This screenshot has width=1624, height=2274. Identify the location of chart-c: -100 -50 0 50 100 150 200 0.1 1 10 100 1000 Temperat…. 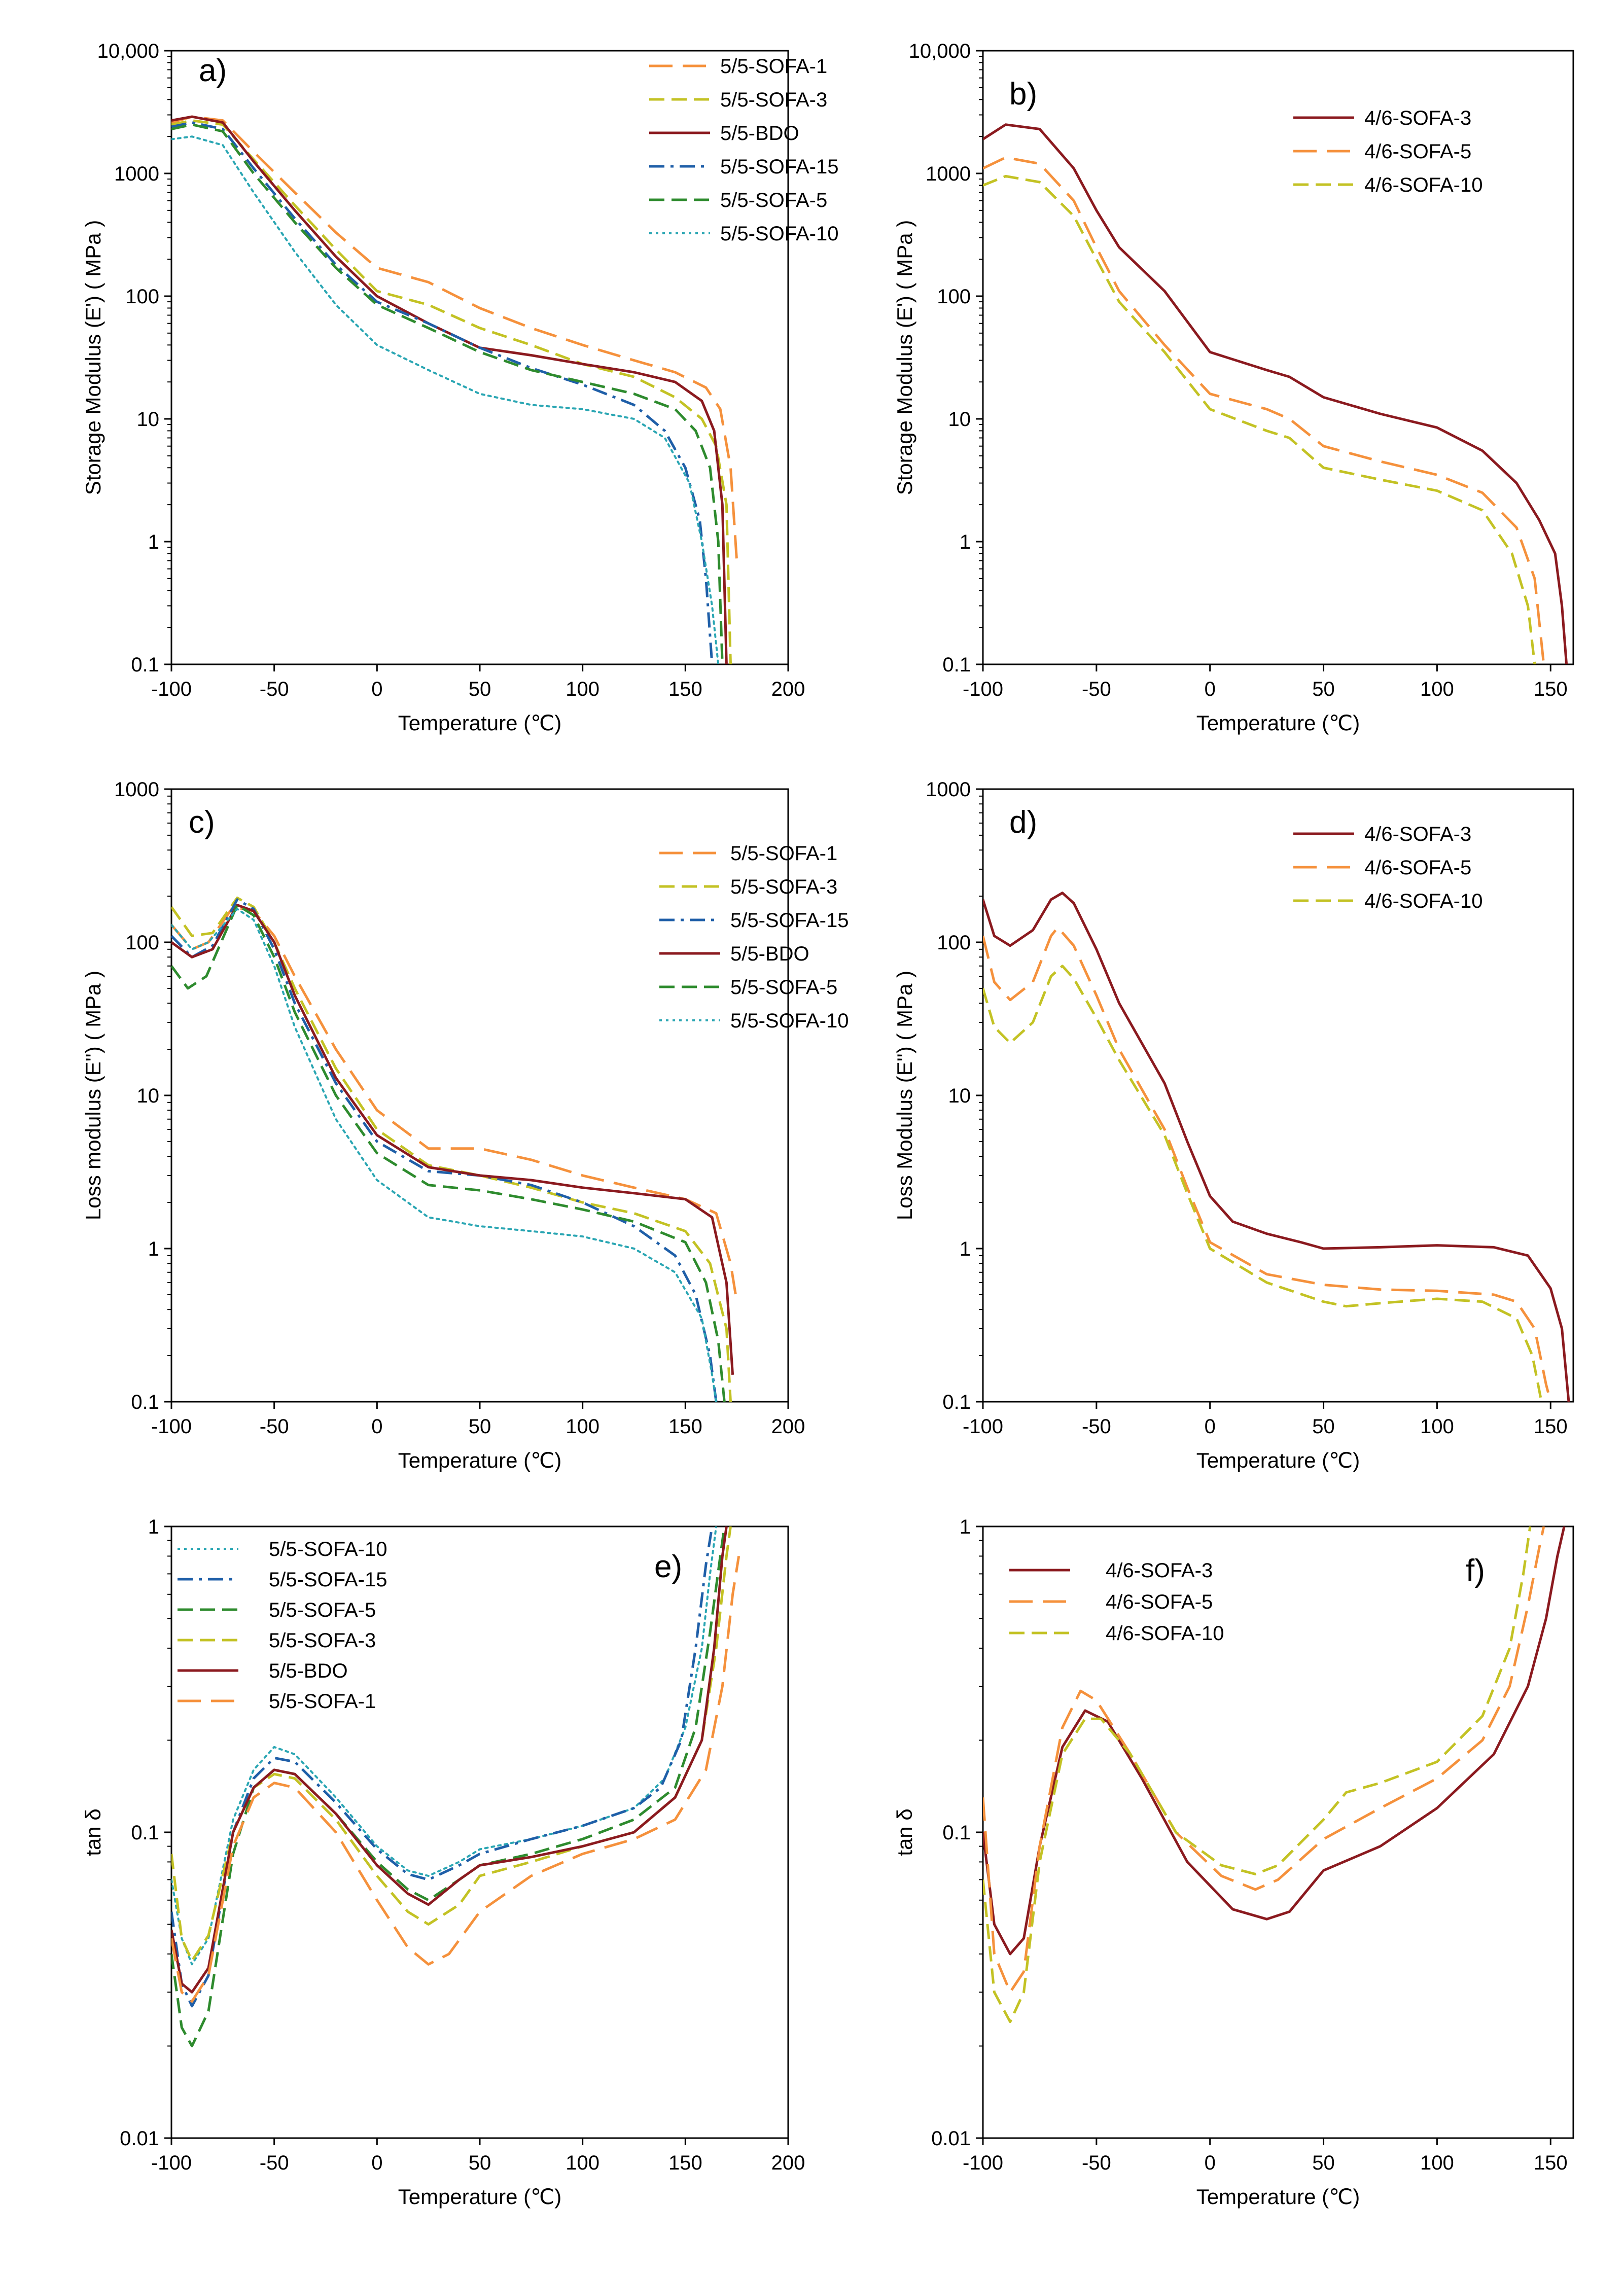
(465, 1125).